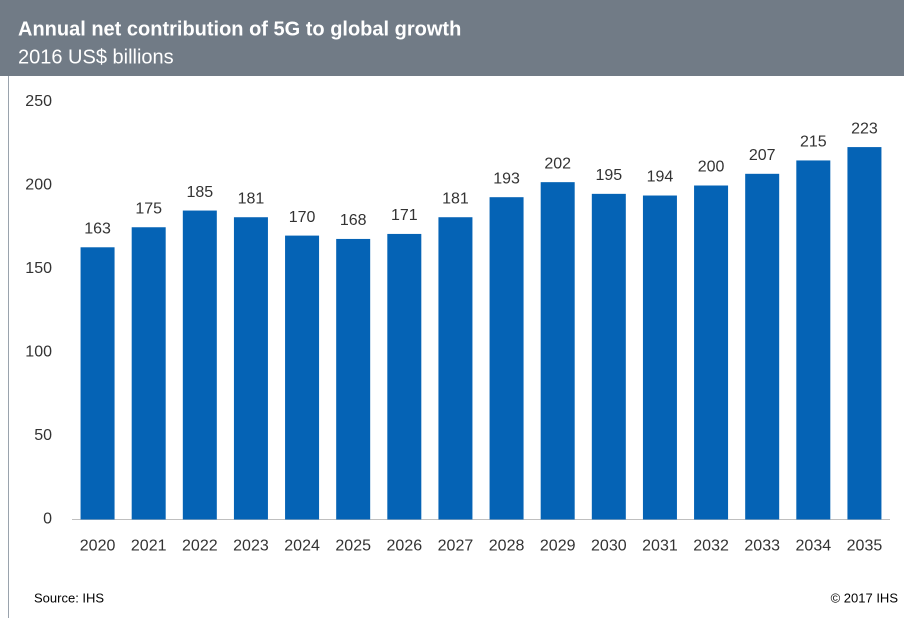 The height and width of the screenshot is (618, 904). What do you see at coordinates (814, 546) in the screenshot?
I see `x-tick-label: 2034` at bounding box center [814, 546].